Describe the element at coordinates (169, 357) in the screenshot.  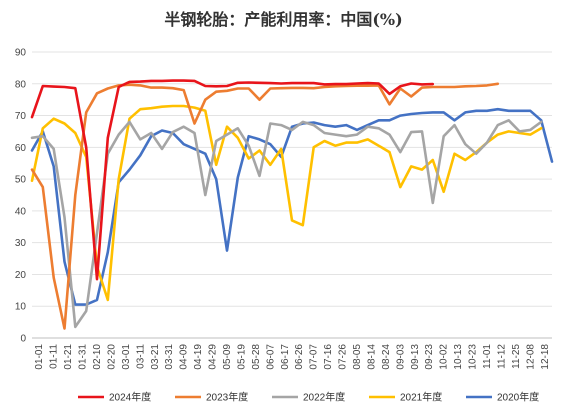
I see `x-tick-label: 03-31` at that location.